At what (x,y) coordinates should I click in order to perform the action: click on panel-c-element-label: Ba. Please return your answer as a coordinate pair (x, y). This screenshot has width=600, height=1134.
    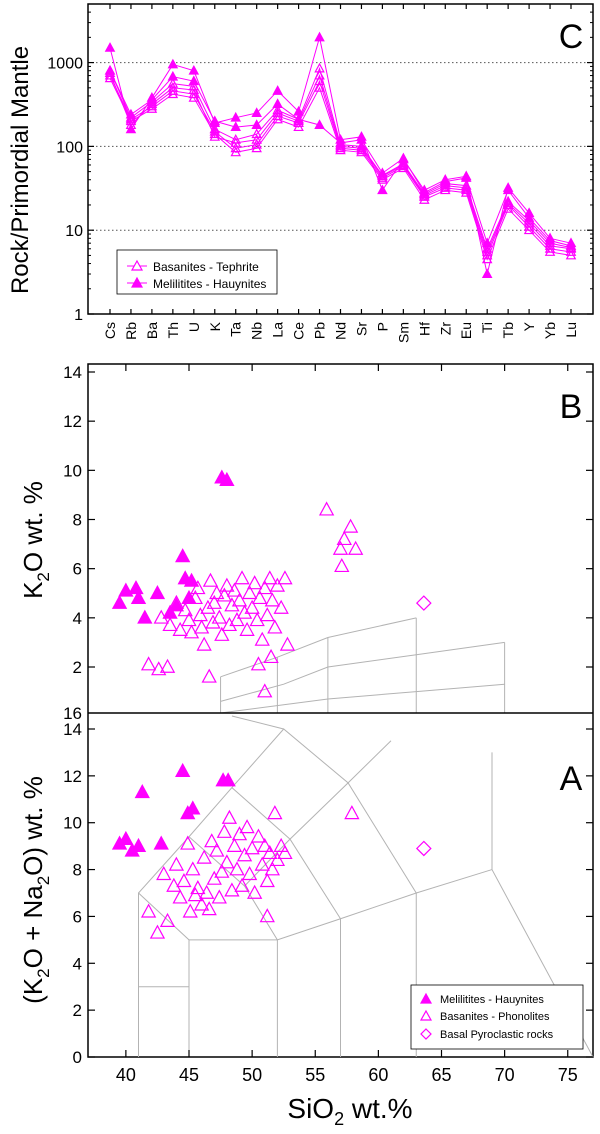
    Looking at the image, I should click on (152, 330).